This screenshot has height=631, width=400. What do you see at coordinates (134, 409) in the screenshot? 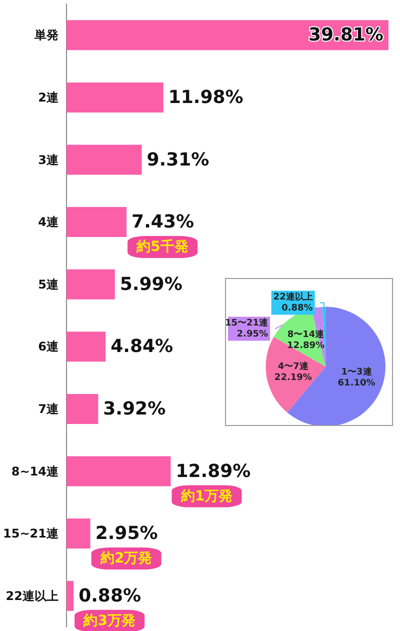
I see `data-label: 3.92%` at bounding box center [134, 409].